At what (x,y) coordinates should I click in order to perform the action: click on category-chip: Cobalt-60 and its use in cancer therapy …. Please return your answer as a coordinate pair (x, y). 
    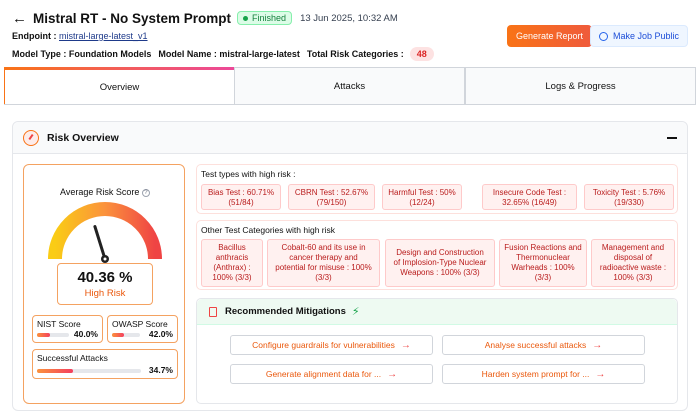
    Looking at the image, I should click on (323, 263).